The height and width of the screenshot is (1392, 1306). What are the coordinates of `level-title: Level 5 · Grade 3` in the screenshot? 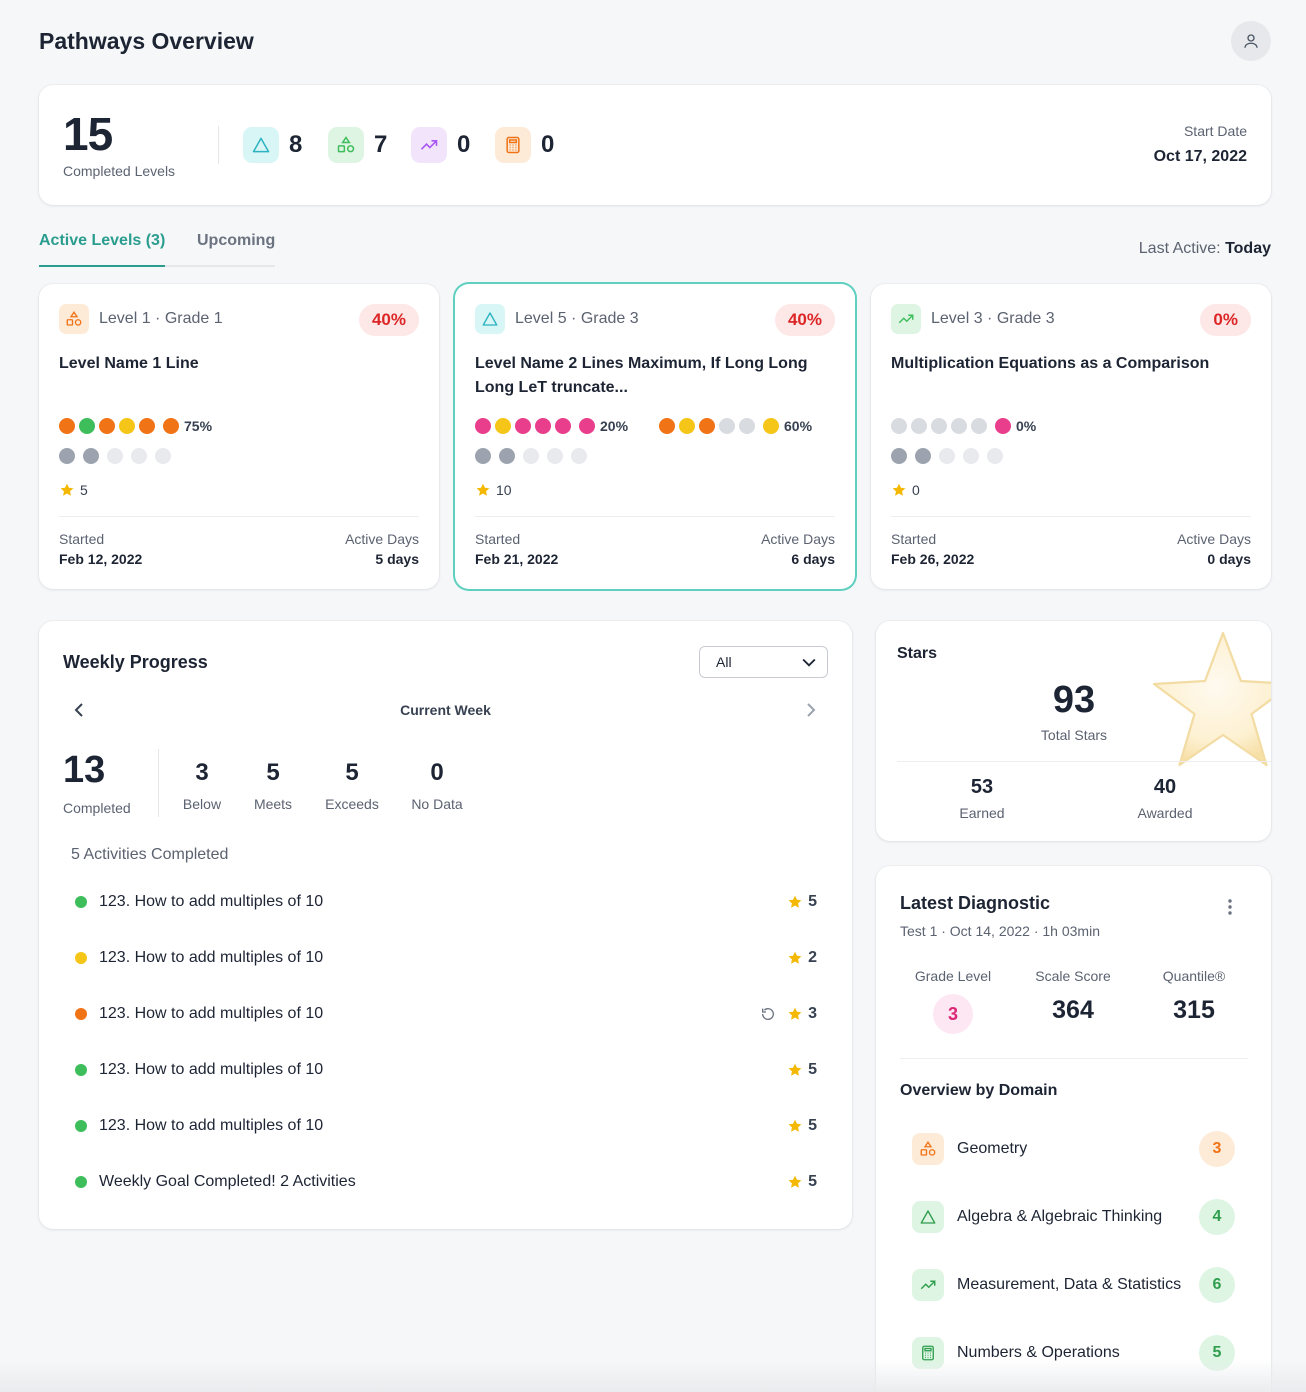 It's located at (577, 318).